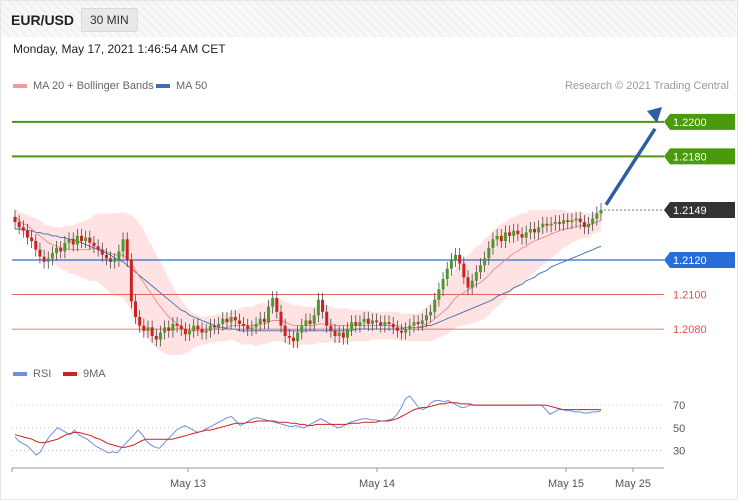  I want to click on price-tag-1.2080: 1.2080, so click(690, 330).